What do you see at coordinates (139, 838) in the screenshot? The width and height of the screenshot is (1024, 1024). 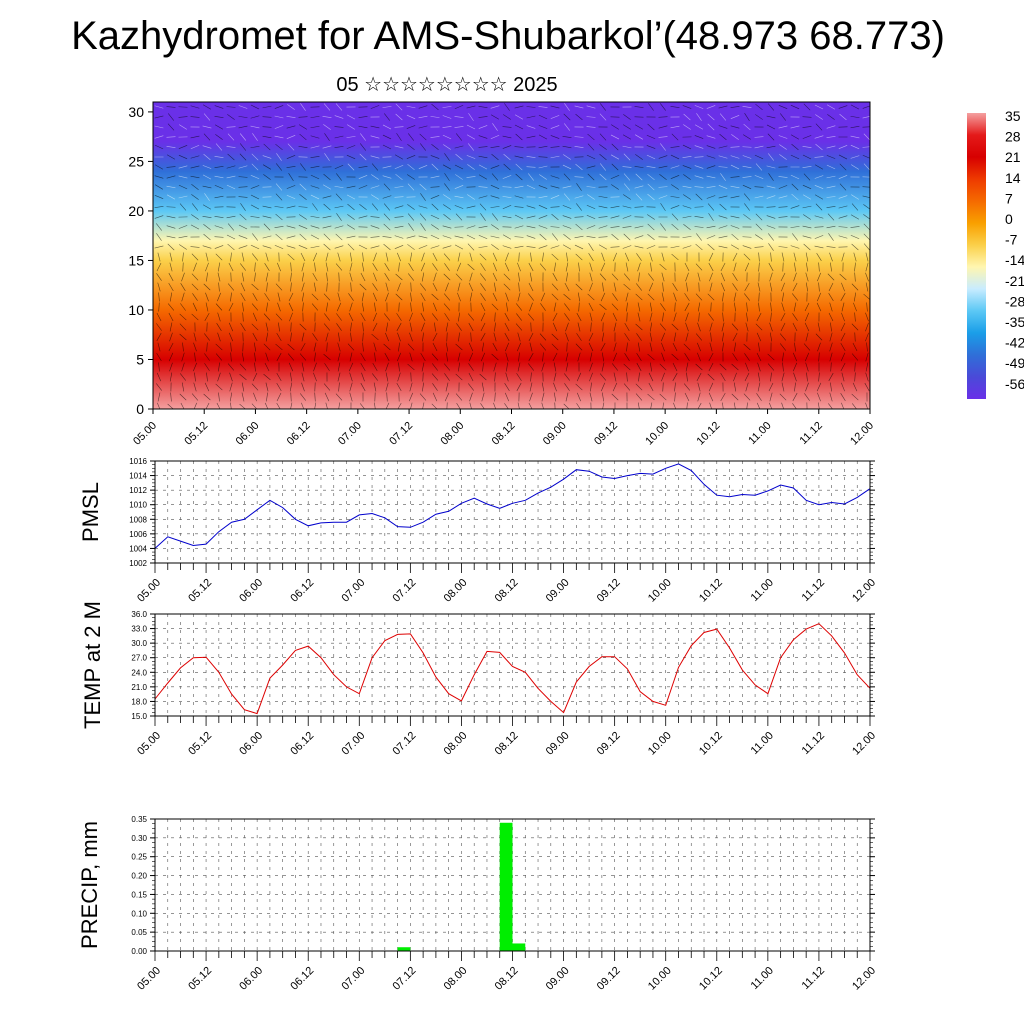 I see `y-tick-label: 0.30` at bounding box center [139, 838].